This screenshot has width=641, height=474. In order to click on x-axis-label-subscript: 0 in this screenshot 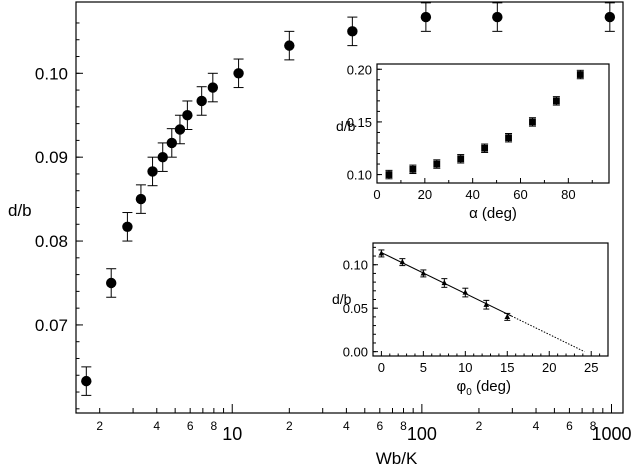, I will do `click(469, 392)`.